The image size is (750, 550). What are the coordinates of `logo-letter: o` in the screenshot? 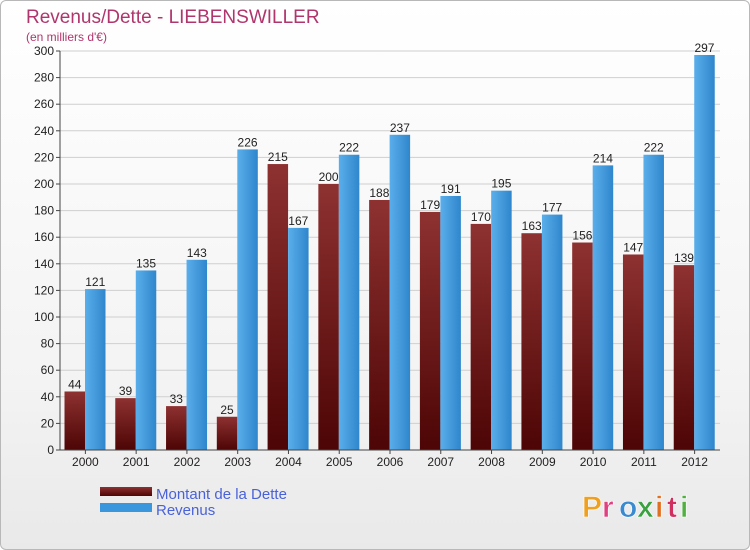 It's located at (628, 507).